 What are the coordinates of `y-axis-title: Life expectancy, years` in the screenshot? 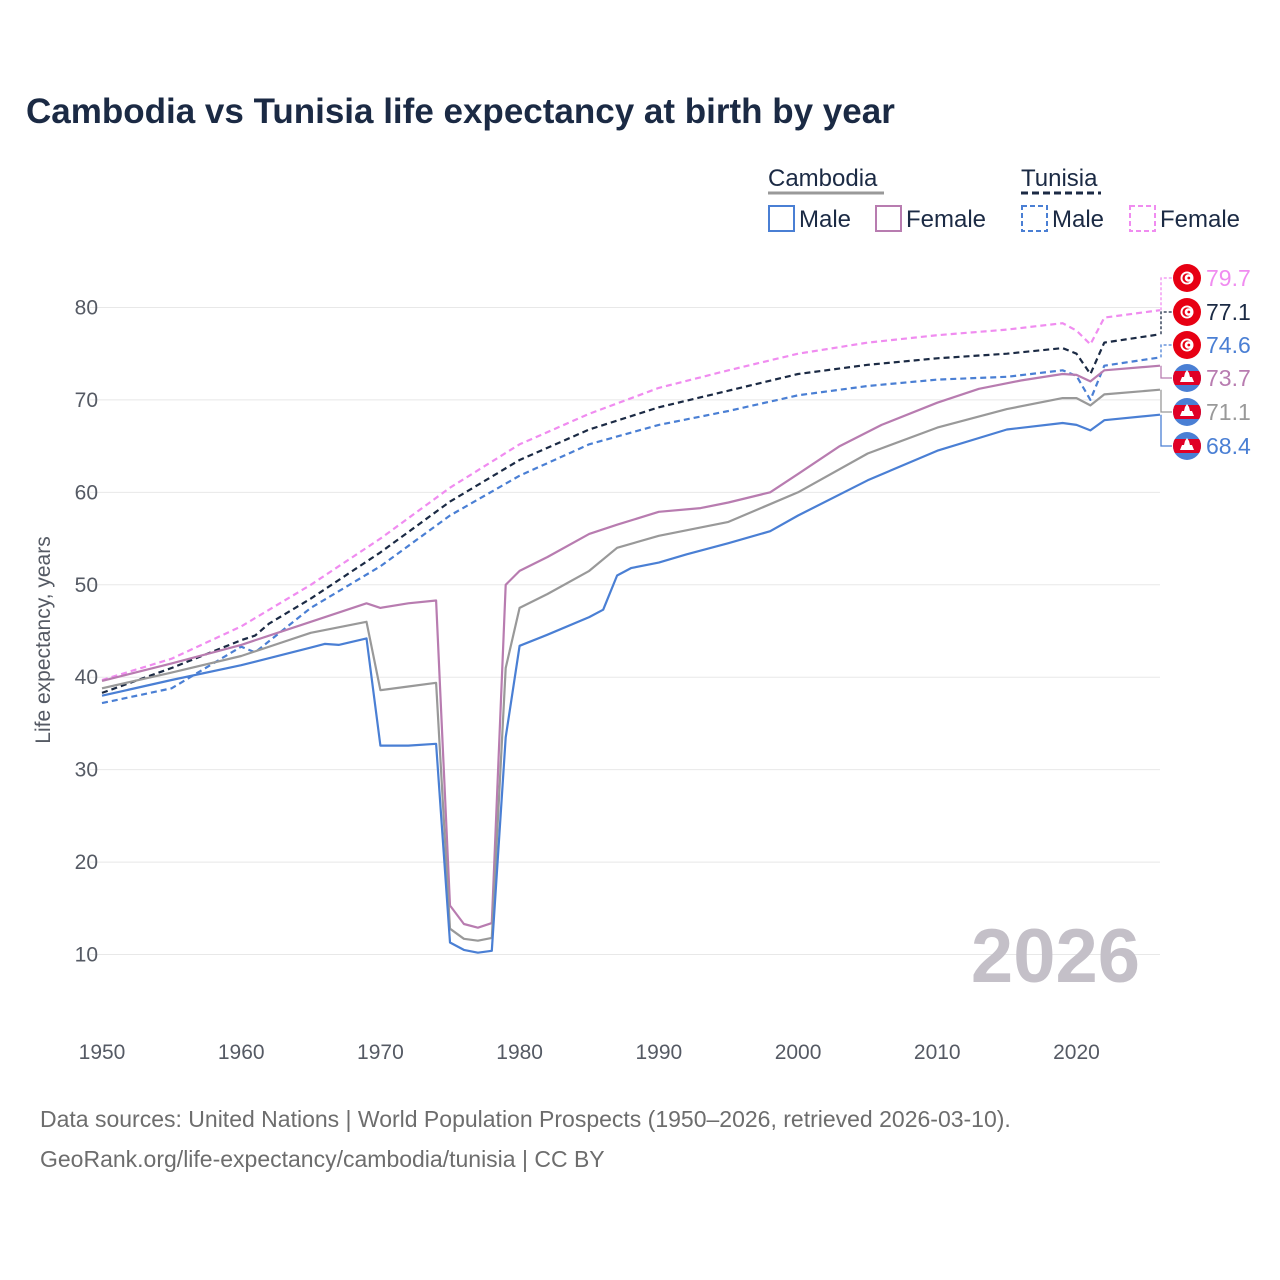 It's located at (43, 639).